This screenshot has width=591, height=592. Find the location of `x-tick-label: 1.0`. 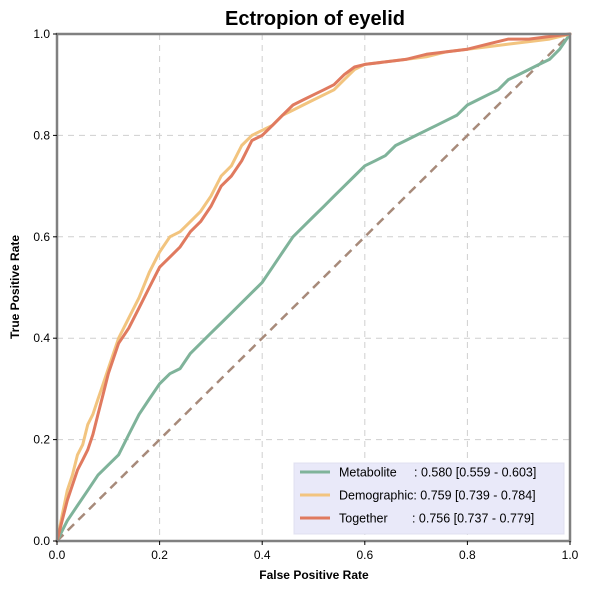

x-tick-label: 1.0 is located at coordinates (570, 555).